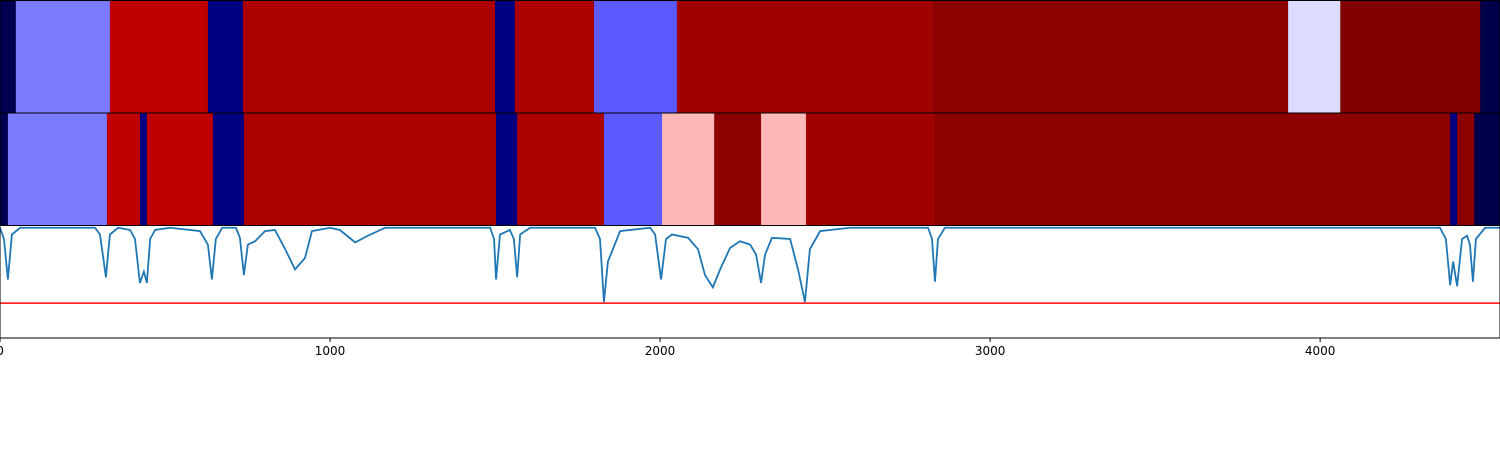 The image size is (1500, 450). I want to click on x-tick-label: 0, so click(2, 351).